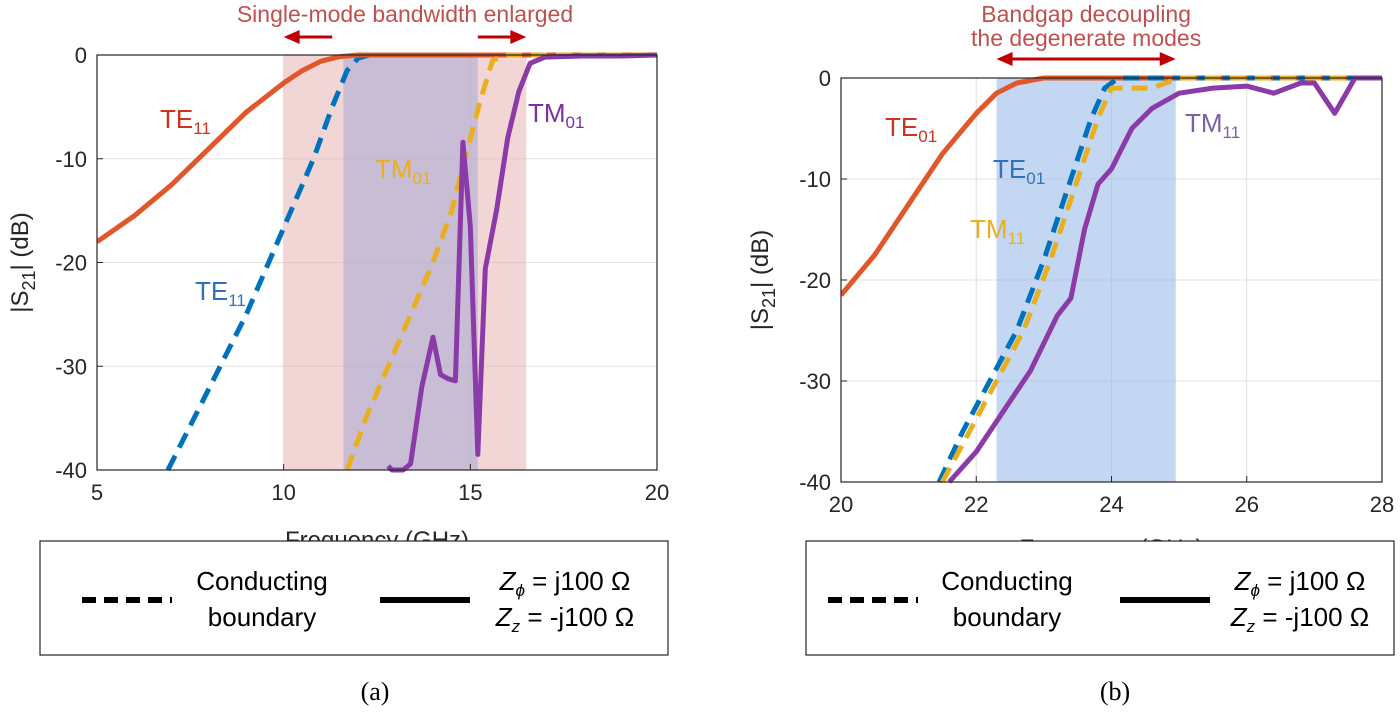  I want to click on series-line-tm01-impedance, so click(521, 262).